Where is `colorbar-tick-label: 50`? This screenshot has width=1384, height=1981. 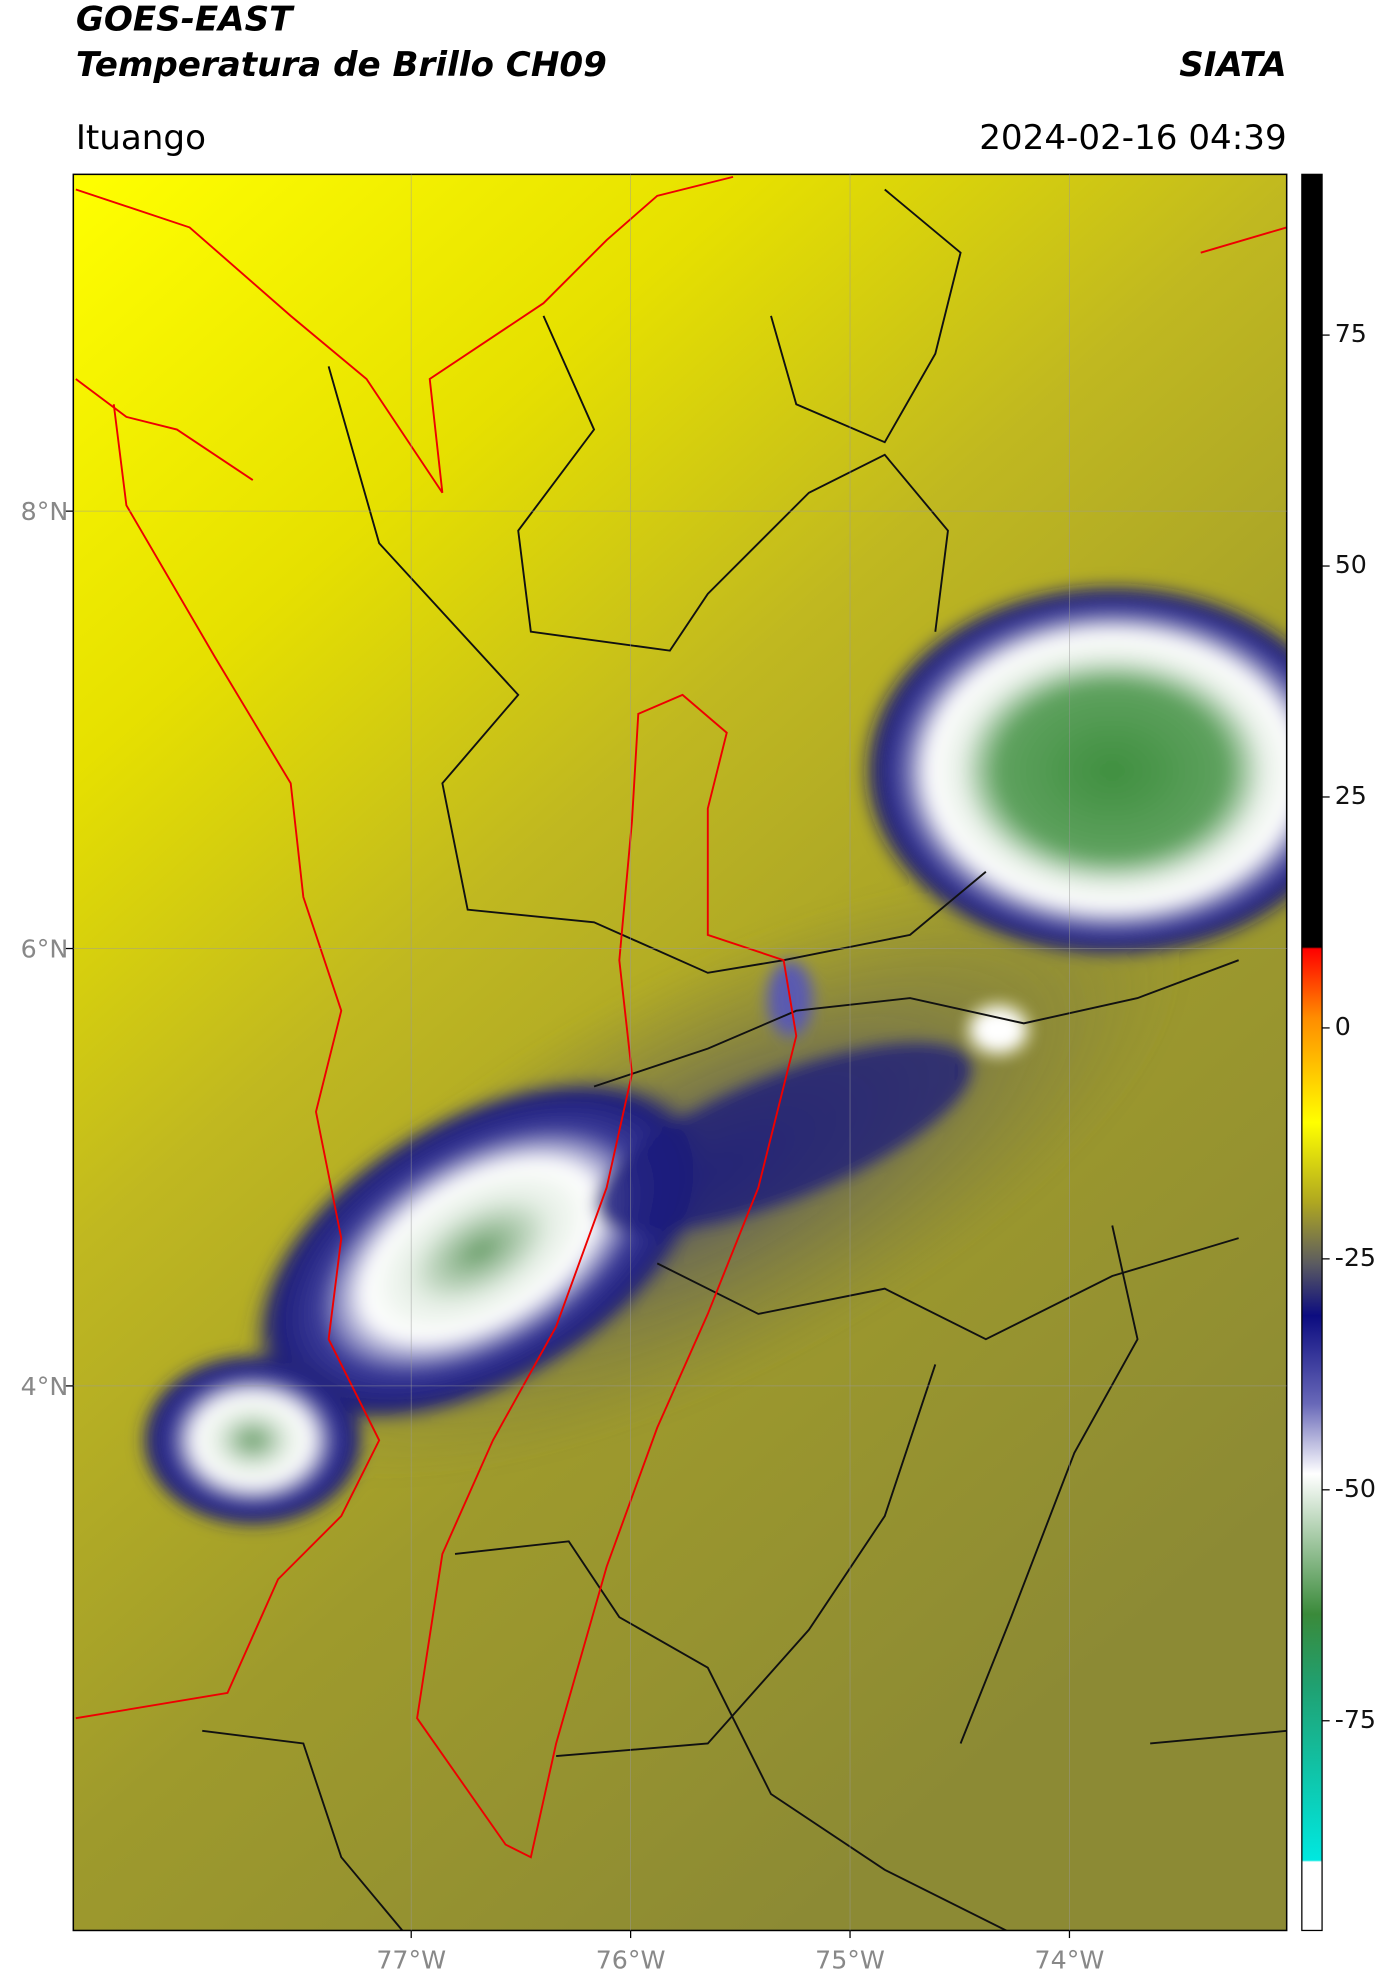
colorbar-tick-label: 50 is located at coordinates (1351, 564).